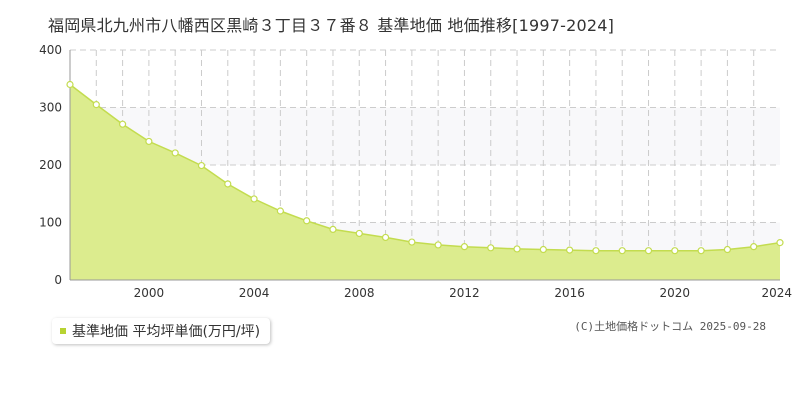  I want to click on grid-band, so click(425, 136).